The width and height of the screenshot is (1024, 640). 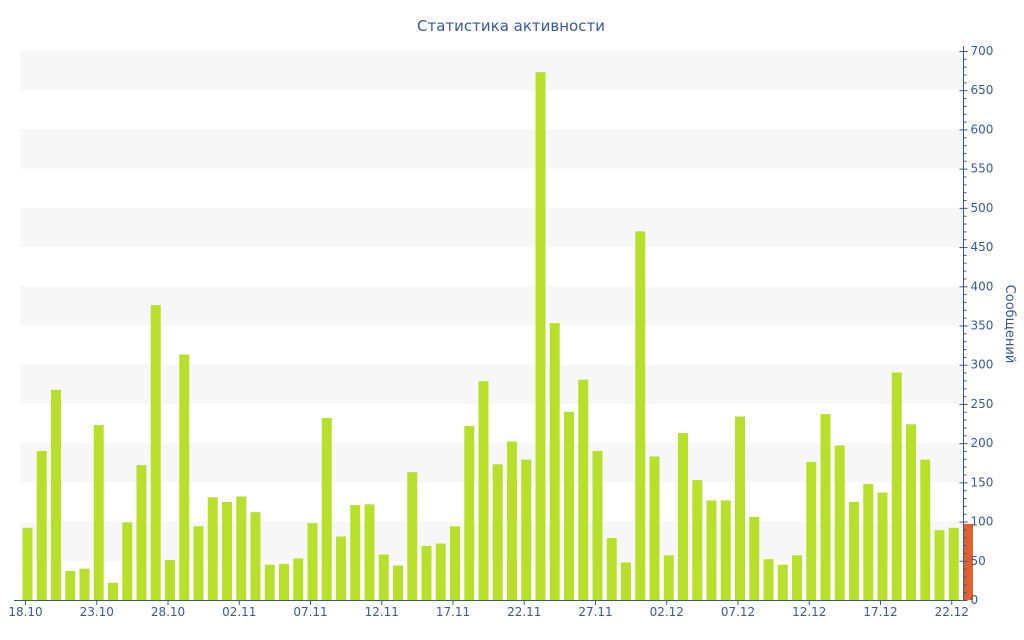 What do you see at coordinates (383, 577) in the screenshot?
I see `bar-12.11` at bounding box center [383, 577].